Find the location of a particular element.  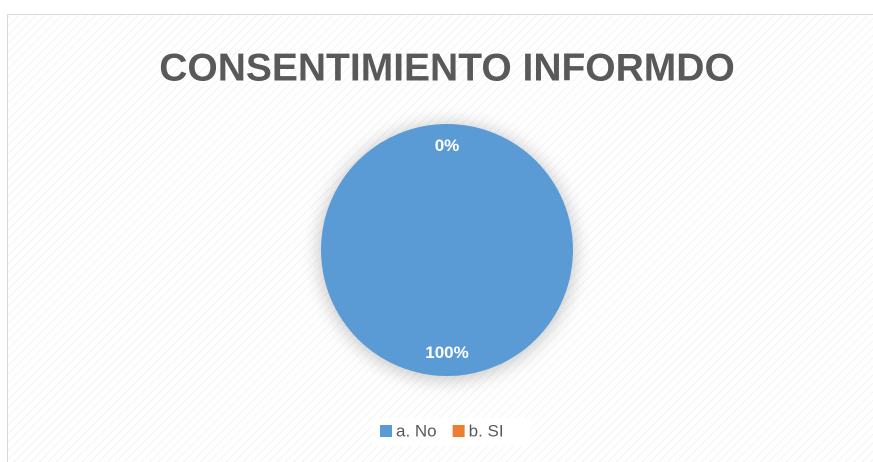

data-labels: 100% 0% is located at coordinates (446, 249).